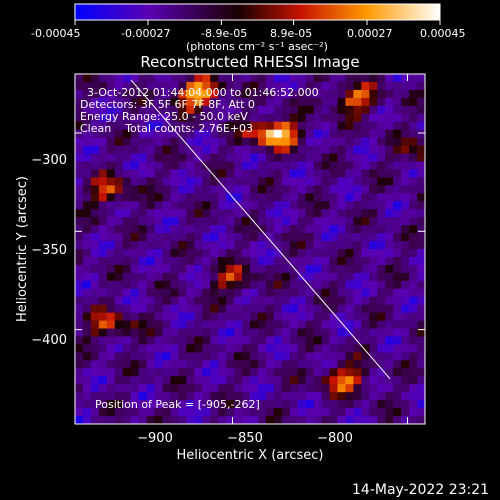 This screenshot has width=500, height=500. I want to click on colorbar-tick-label: -0.00045, so click(55, 33).